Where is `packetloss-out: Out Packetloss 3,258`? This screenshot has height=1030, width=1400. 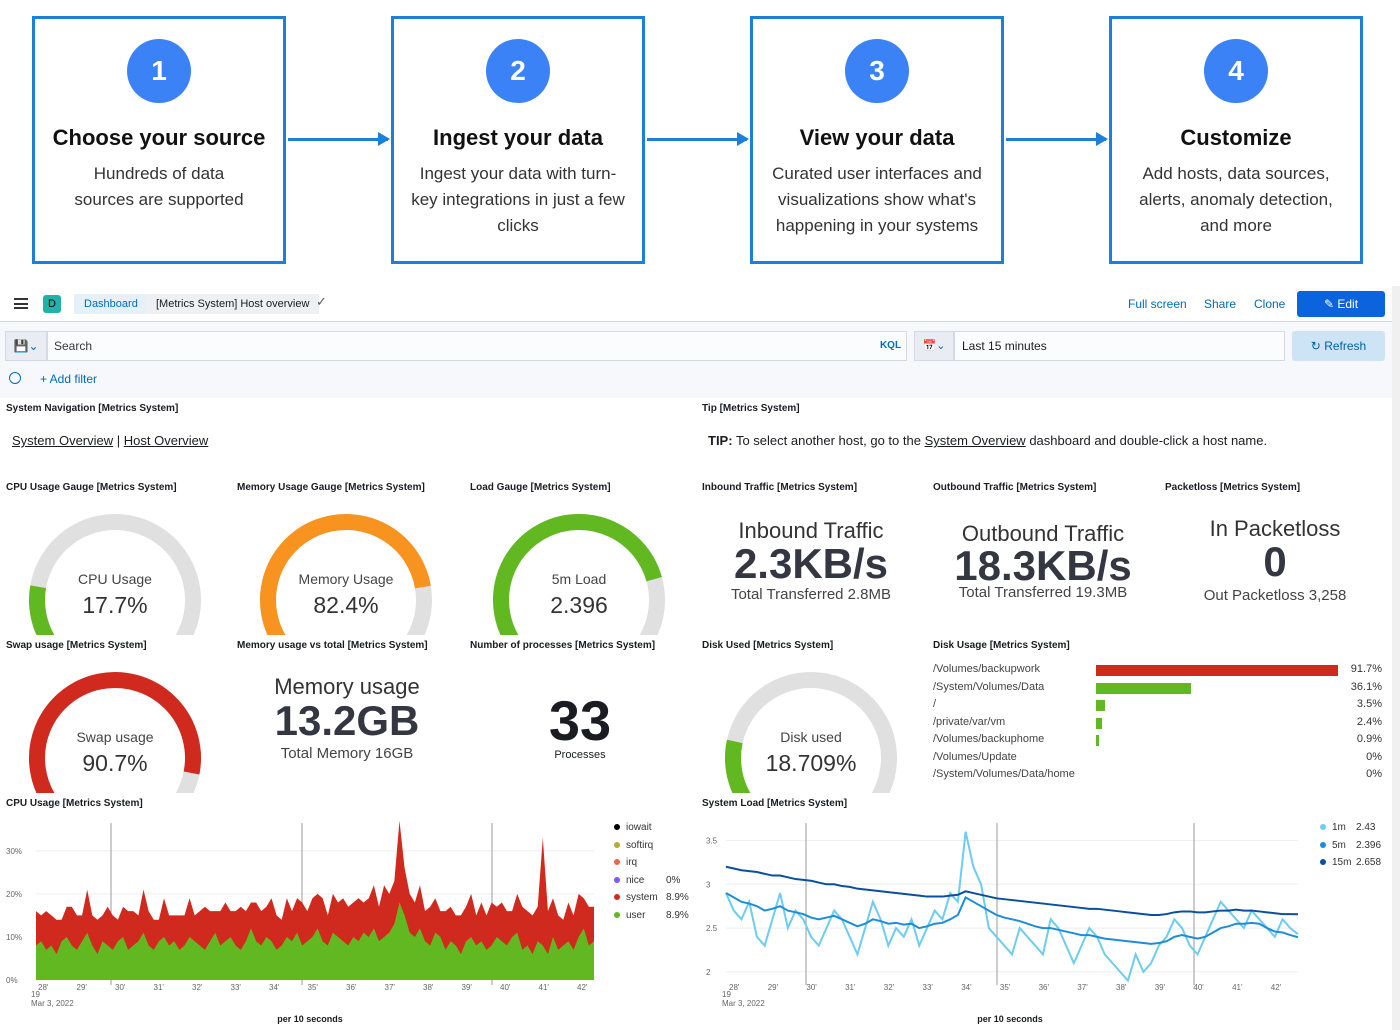
packetloss-out: Out Packetloss 3,258 is located at coordinates (1275, 595).